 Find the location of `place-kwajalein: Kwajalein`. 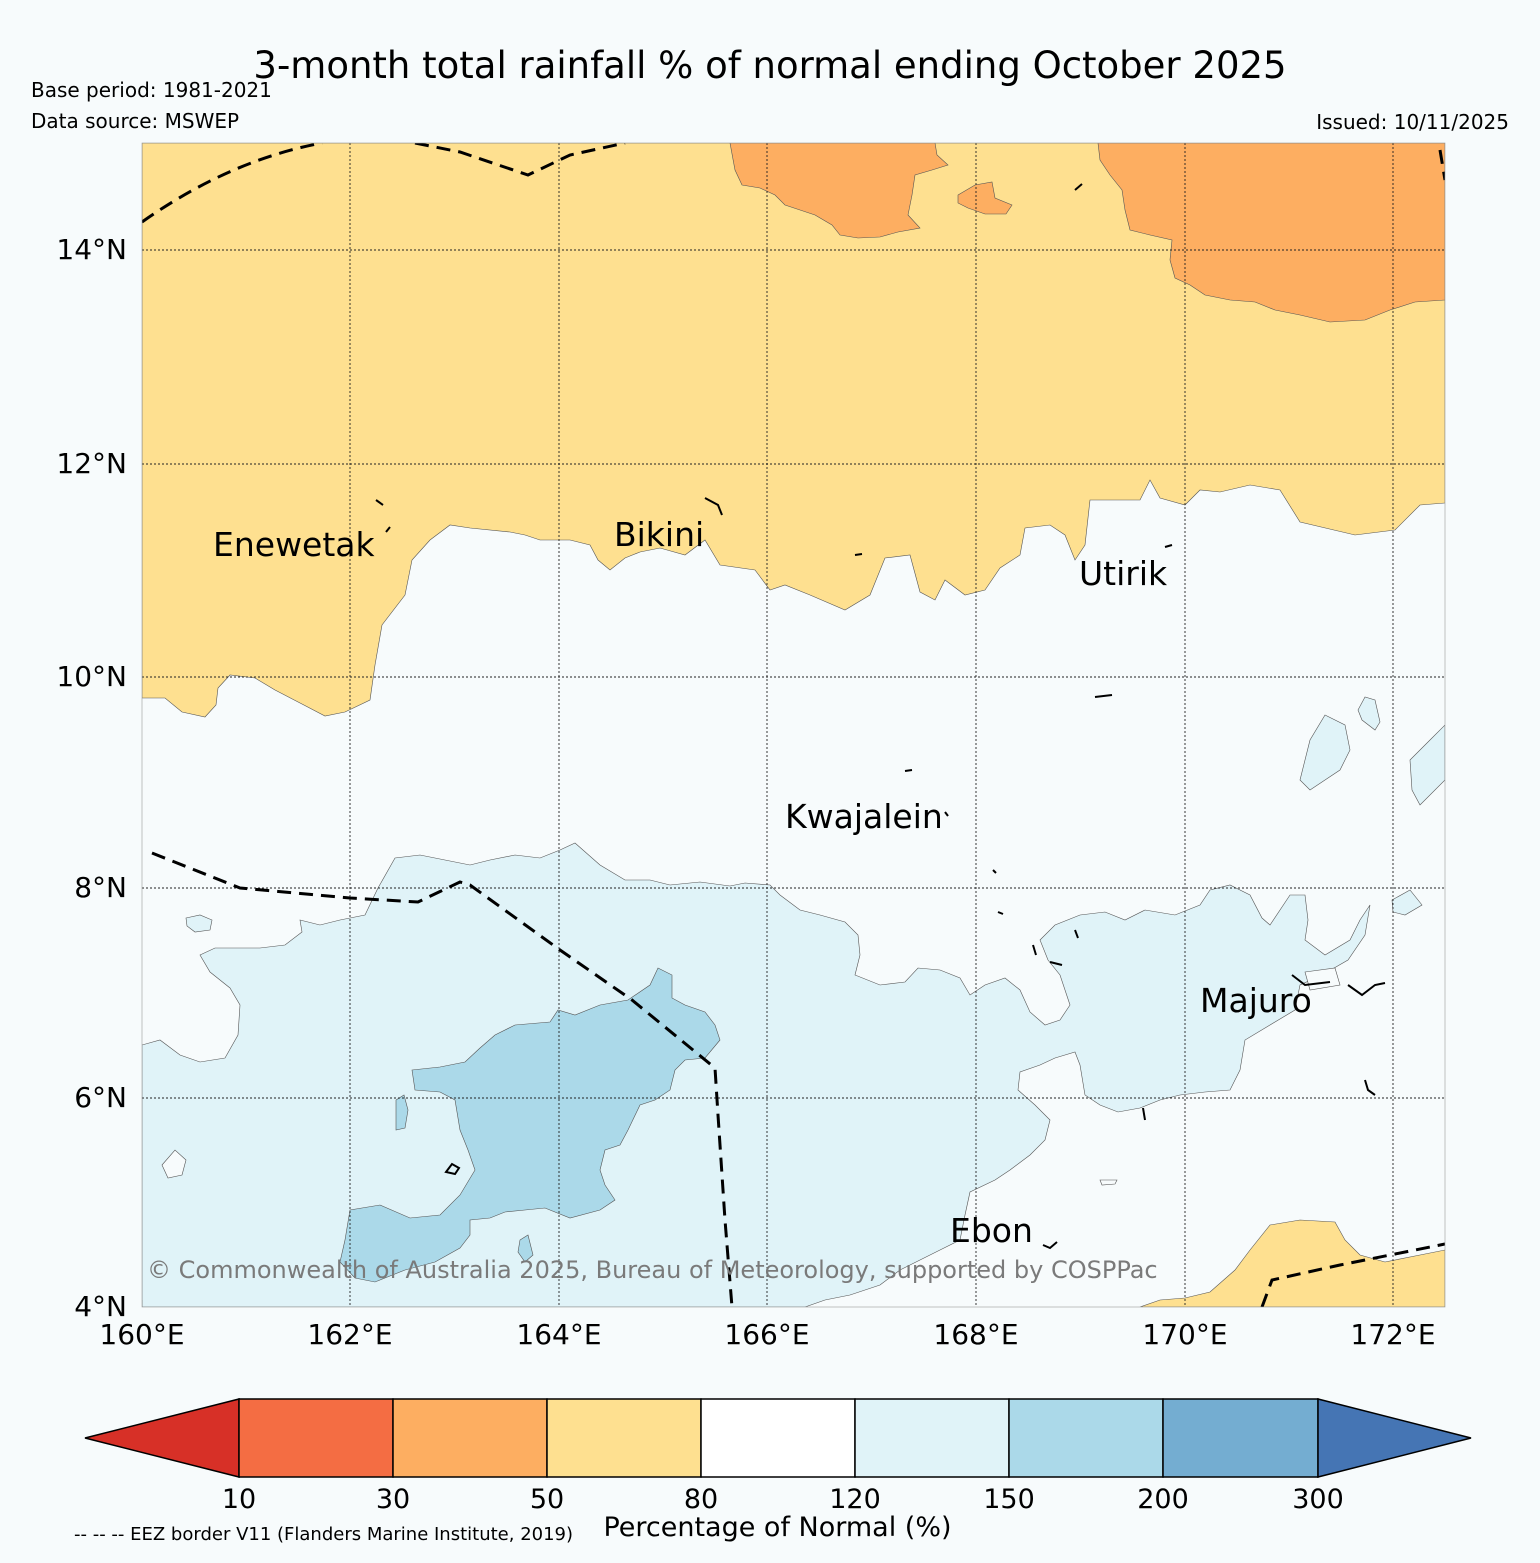

place-kwajalein: Kwajalein is located at coordinates (864, 816).